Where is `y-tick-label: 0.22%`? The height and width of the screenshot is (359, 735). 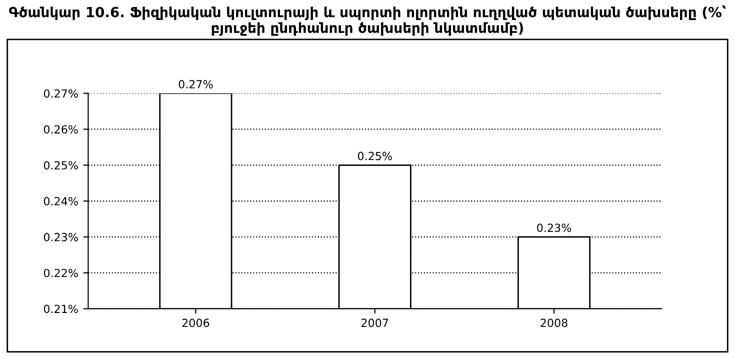 y-tick-label: 0.22% is located at coordinates (61, 273).